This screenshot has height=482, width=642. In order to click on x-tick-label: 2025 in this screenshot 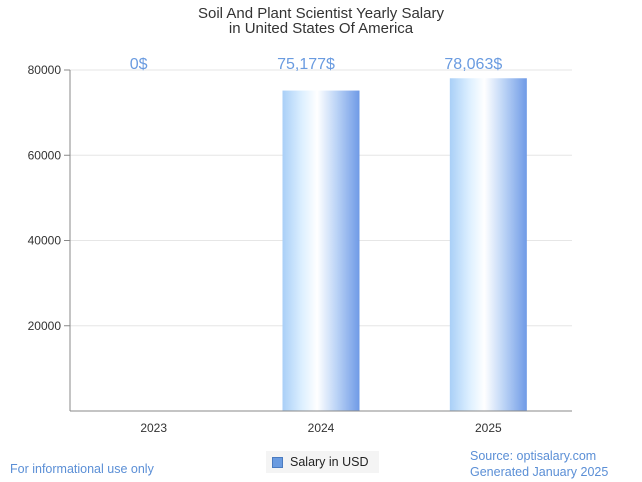, I will do `click(488, 428)`.